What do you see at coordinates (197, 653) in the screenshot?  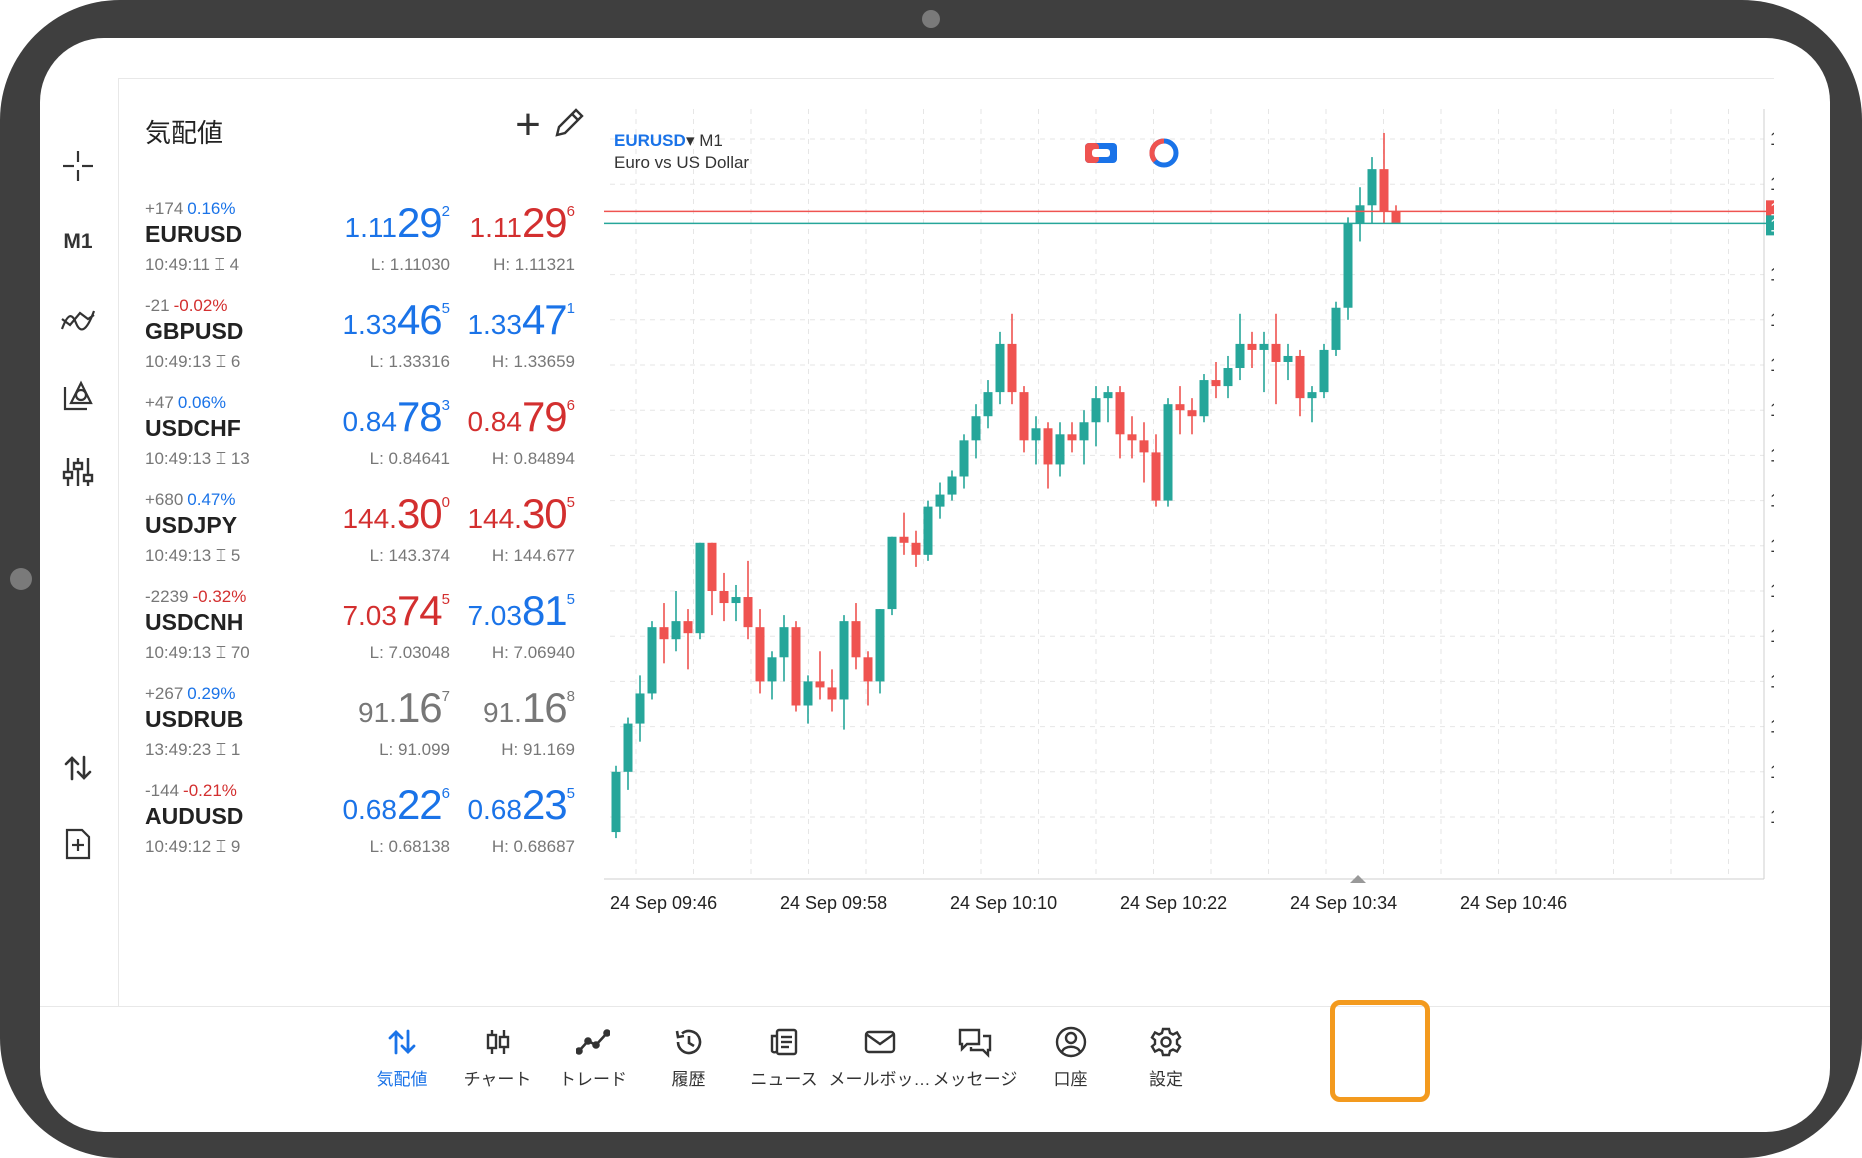 I see `quote-time: 10:49:13 ⌶ 70` at bounding box center [197, 653].